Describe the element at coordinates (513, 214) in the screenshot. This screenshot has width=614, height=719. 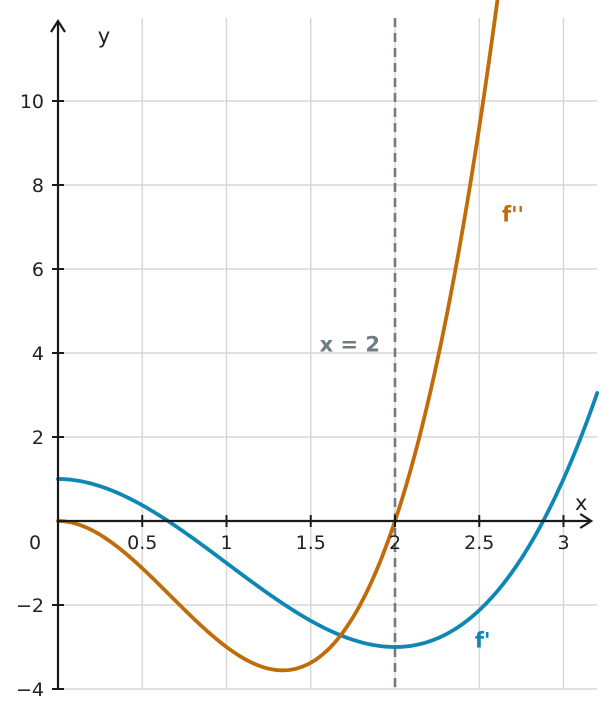
I see `curve-label-f-double-prime: f''` at that location.